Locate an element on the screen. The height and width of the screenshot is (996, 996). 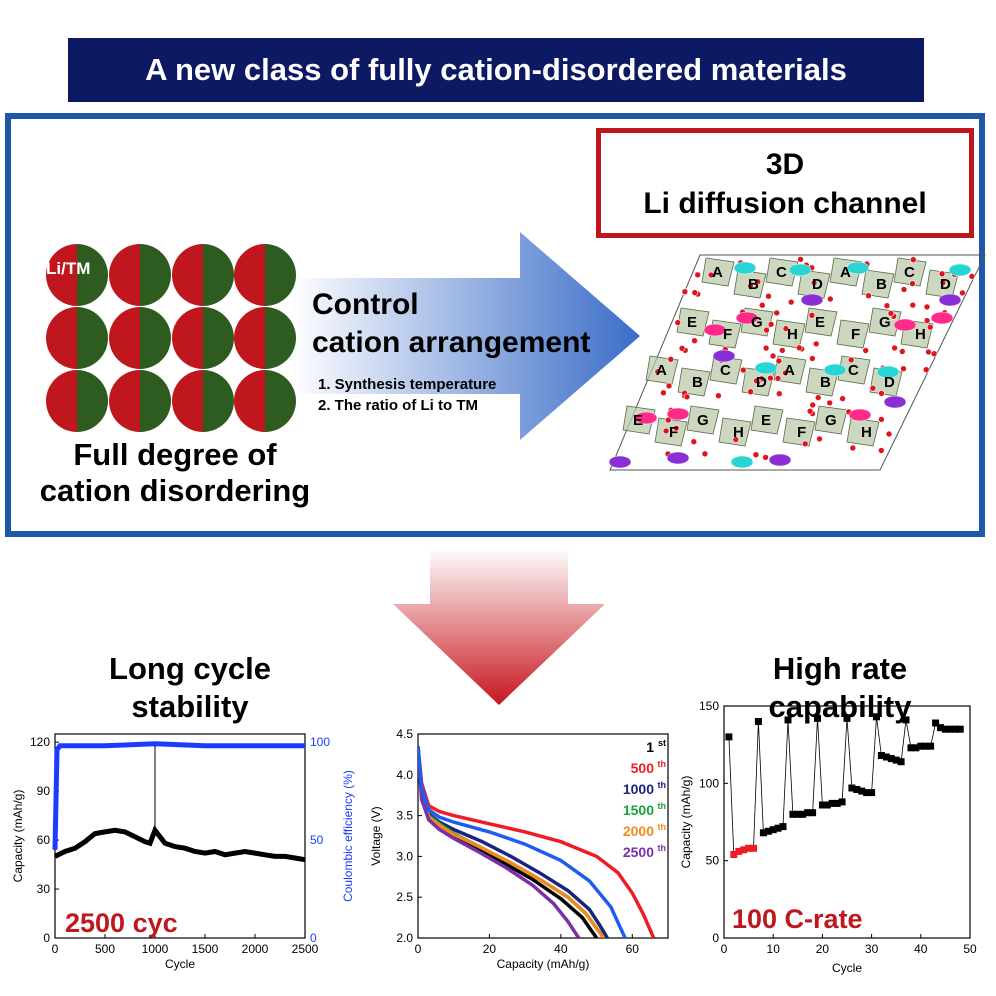
y2-tick-label: 0 is located at coordinates (313, 938).